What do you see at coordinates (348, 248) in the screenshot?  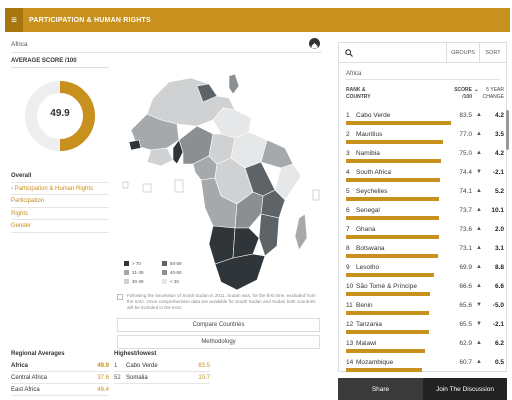 I see `row-rank: 8` at bounding box center [348, 248].